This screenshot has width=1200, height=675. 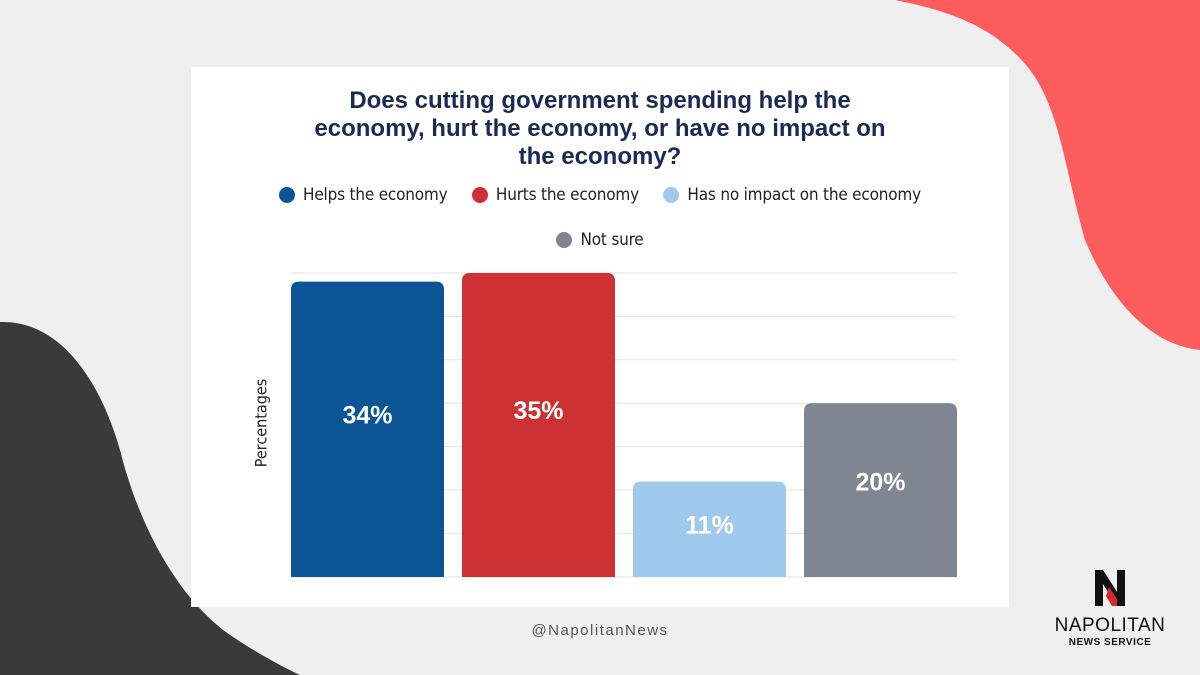 What do you see at coordinates (612, 240) in the screenshot?
I see `legend-label-not-sure: Not sure` at bounding box center [612, 240].